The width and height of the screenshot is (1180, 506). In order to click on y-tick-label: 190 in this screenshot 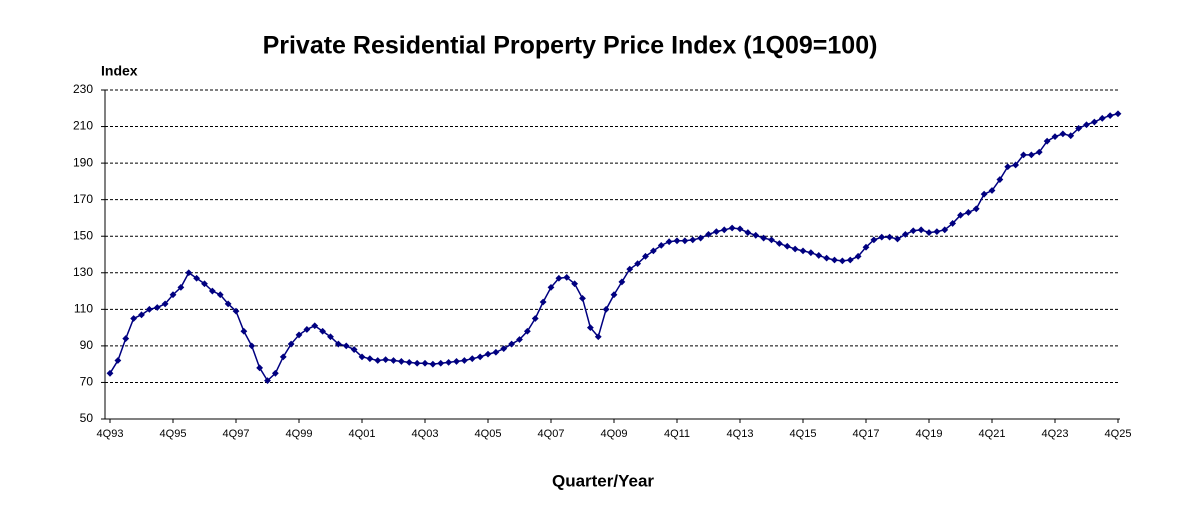, I will do `click(83, 162)`.